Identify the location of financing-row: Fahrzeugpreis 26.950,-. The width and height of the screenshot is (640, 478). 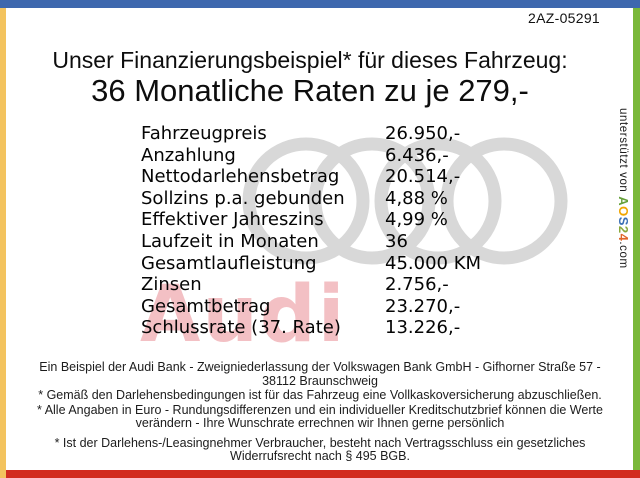
(311, 134).